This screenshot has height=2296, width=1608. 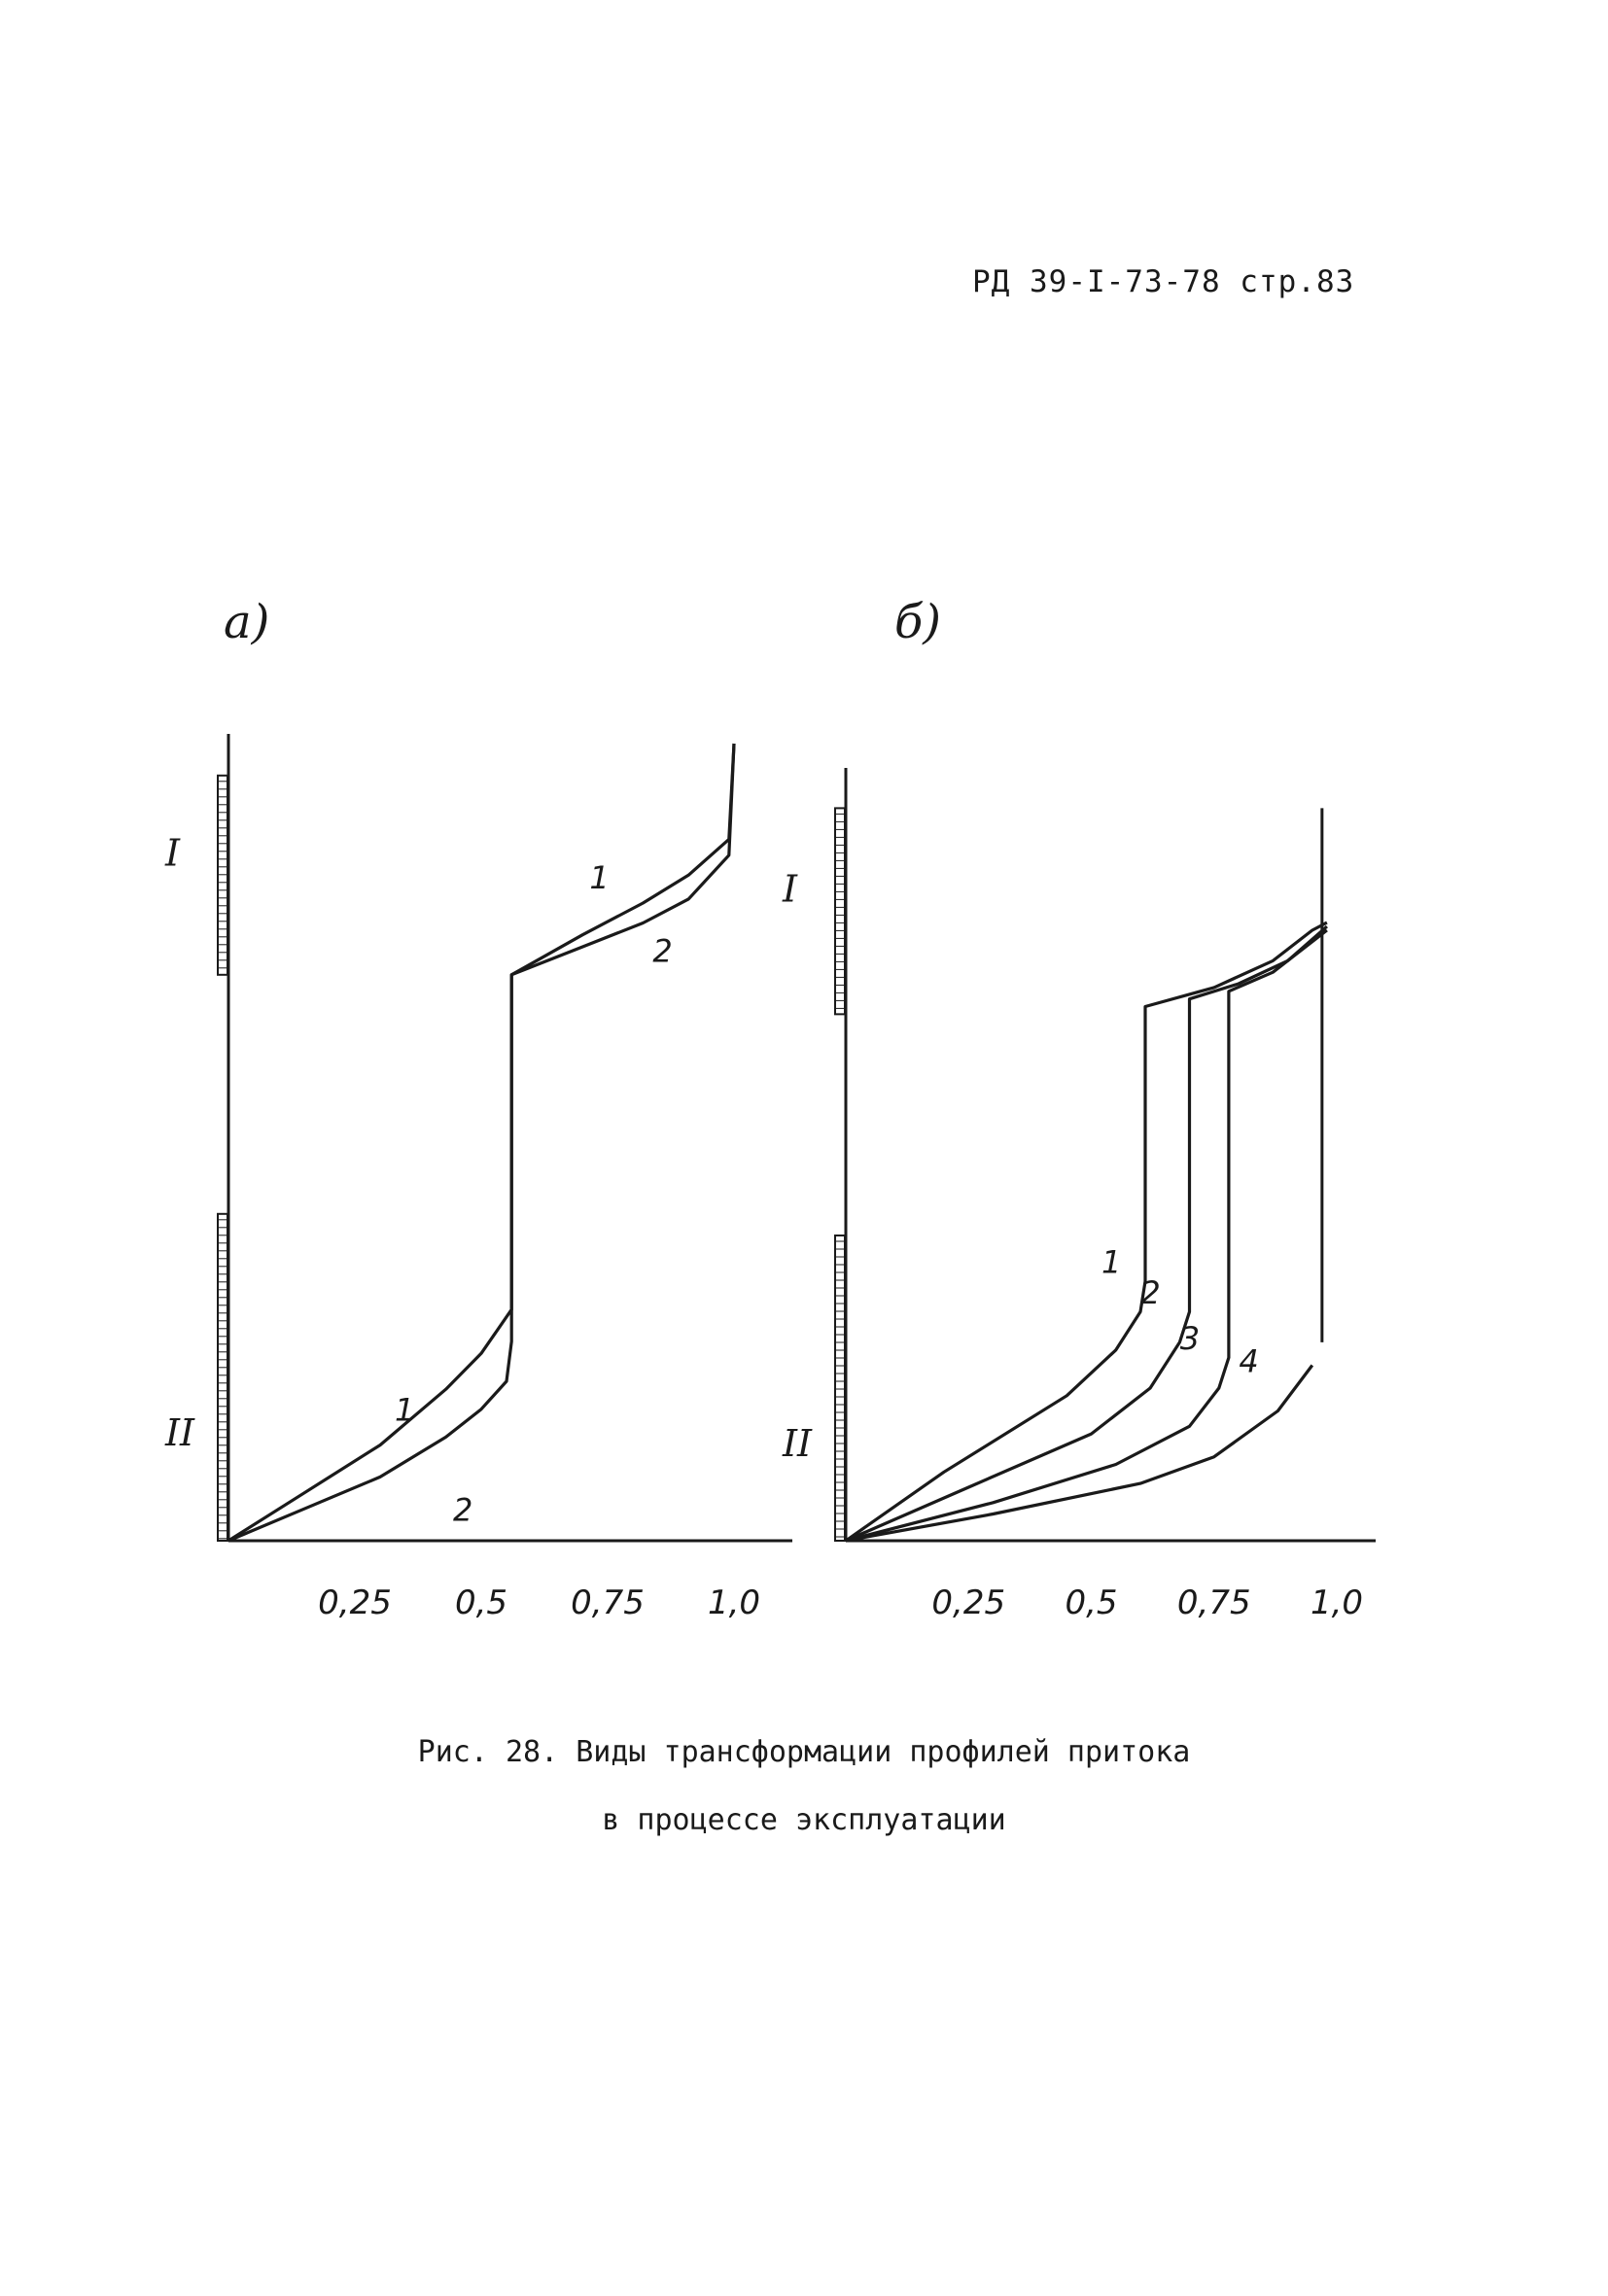 I want to click on panel-a-zone-label-II: II, so click(x=179, y=1432).